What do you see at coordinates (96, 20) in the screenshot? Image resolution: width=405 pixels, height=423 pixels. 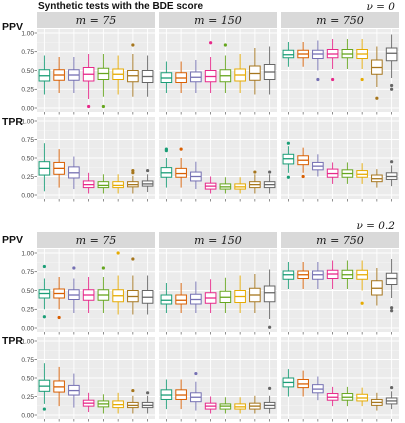 I see `strip-label: m = 75` at bounding box center [96, 20].